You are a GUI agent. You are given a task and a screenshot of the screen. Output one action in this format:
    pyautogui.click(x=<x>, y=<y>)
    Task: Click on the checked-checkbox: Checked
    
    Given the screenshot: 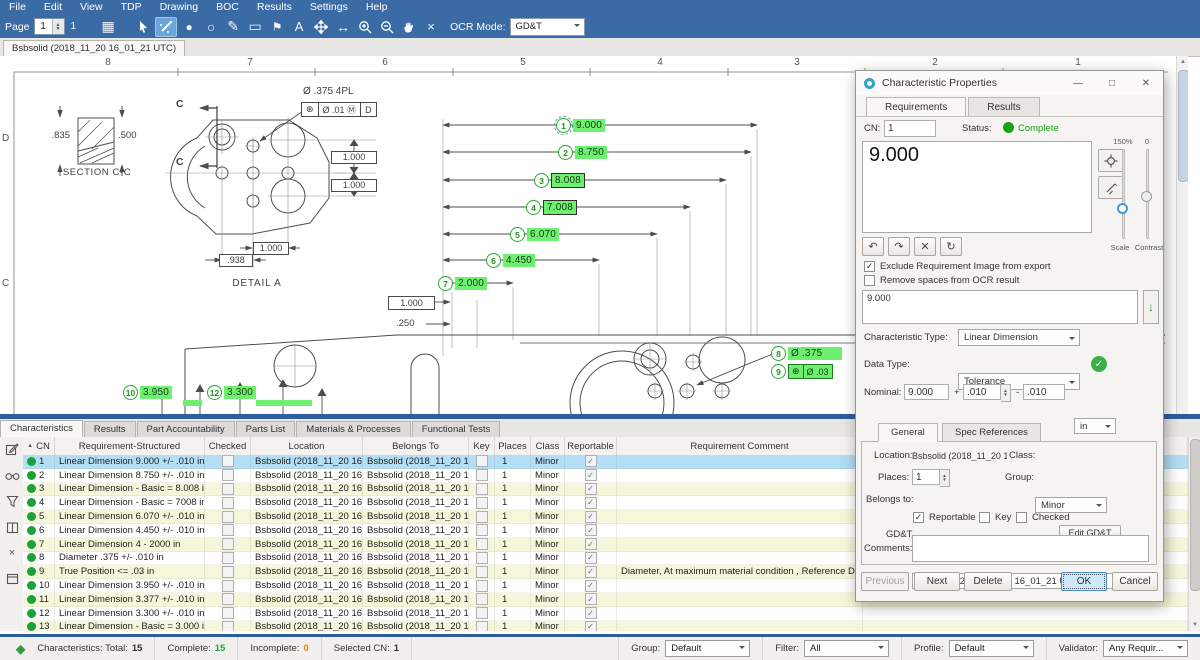 What is the action you would take?
    pyautogui.click(x=1043, y=517)
    